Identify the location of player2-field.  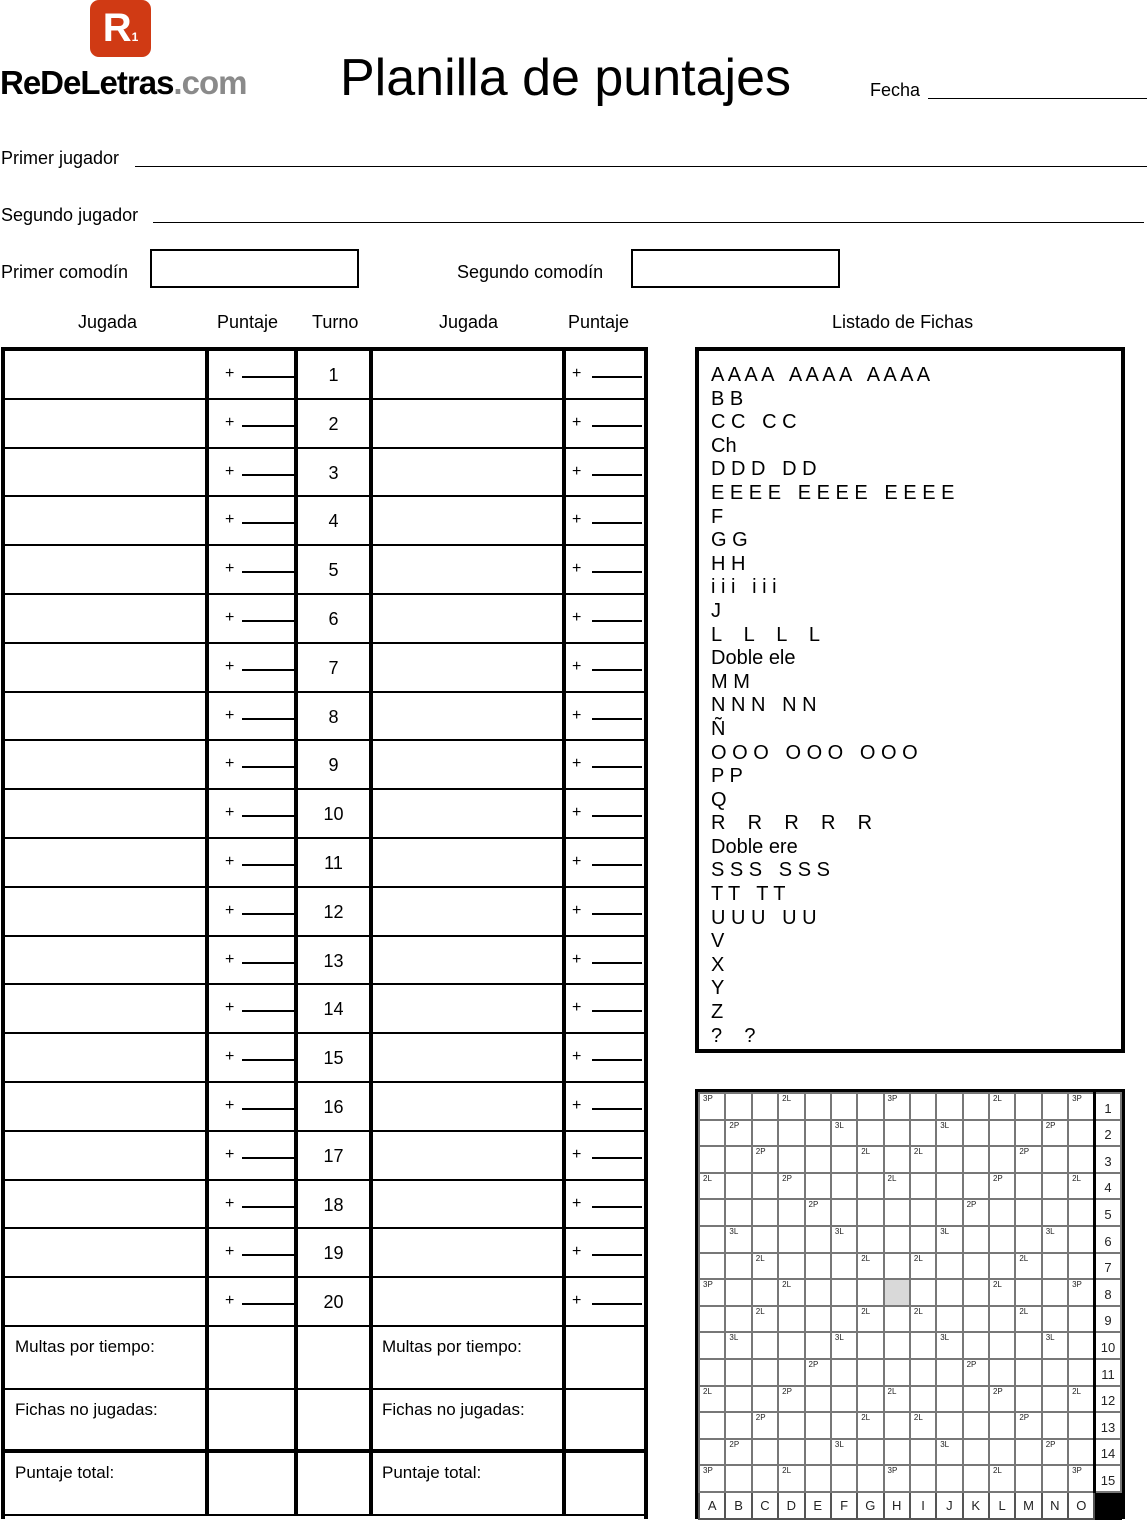
(648, 222).